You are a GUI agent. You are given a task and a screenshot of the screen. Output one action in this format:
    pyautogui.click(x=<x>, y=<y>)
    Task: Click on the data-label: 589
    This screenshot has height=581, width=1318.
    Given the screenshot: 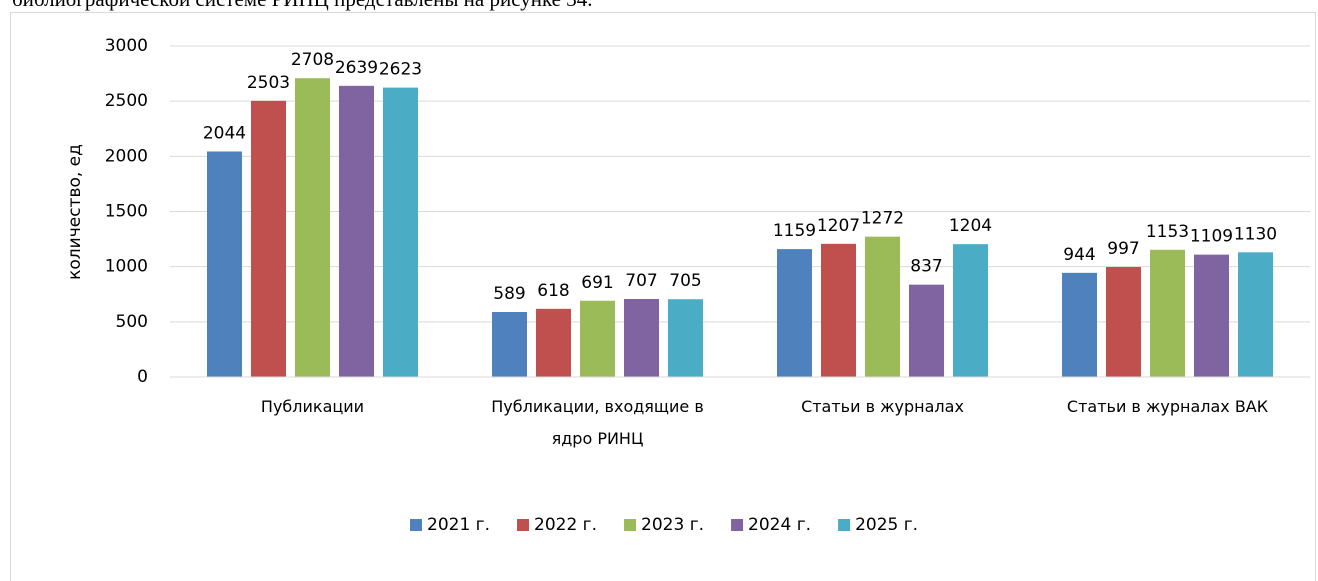 What is the action you would take?
    pyautogui.click(x=509, y=294)
    